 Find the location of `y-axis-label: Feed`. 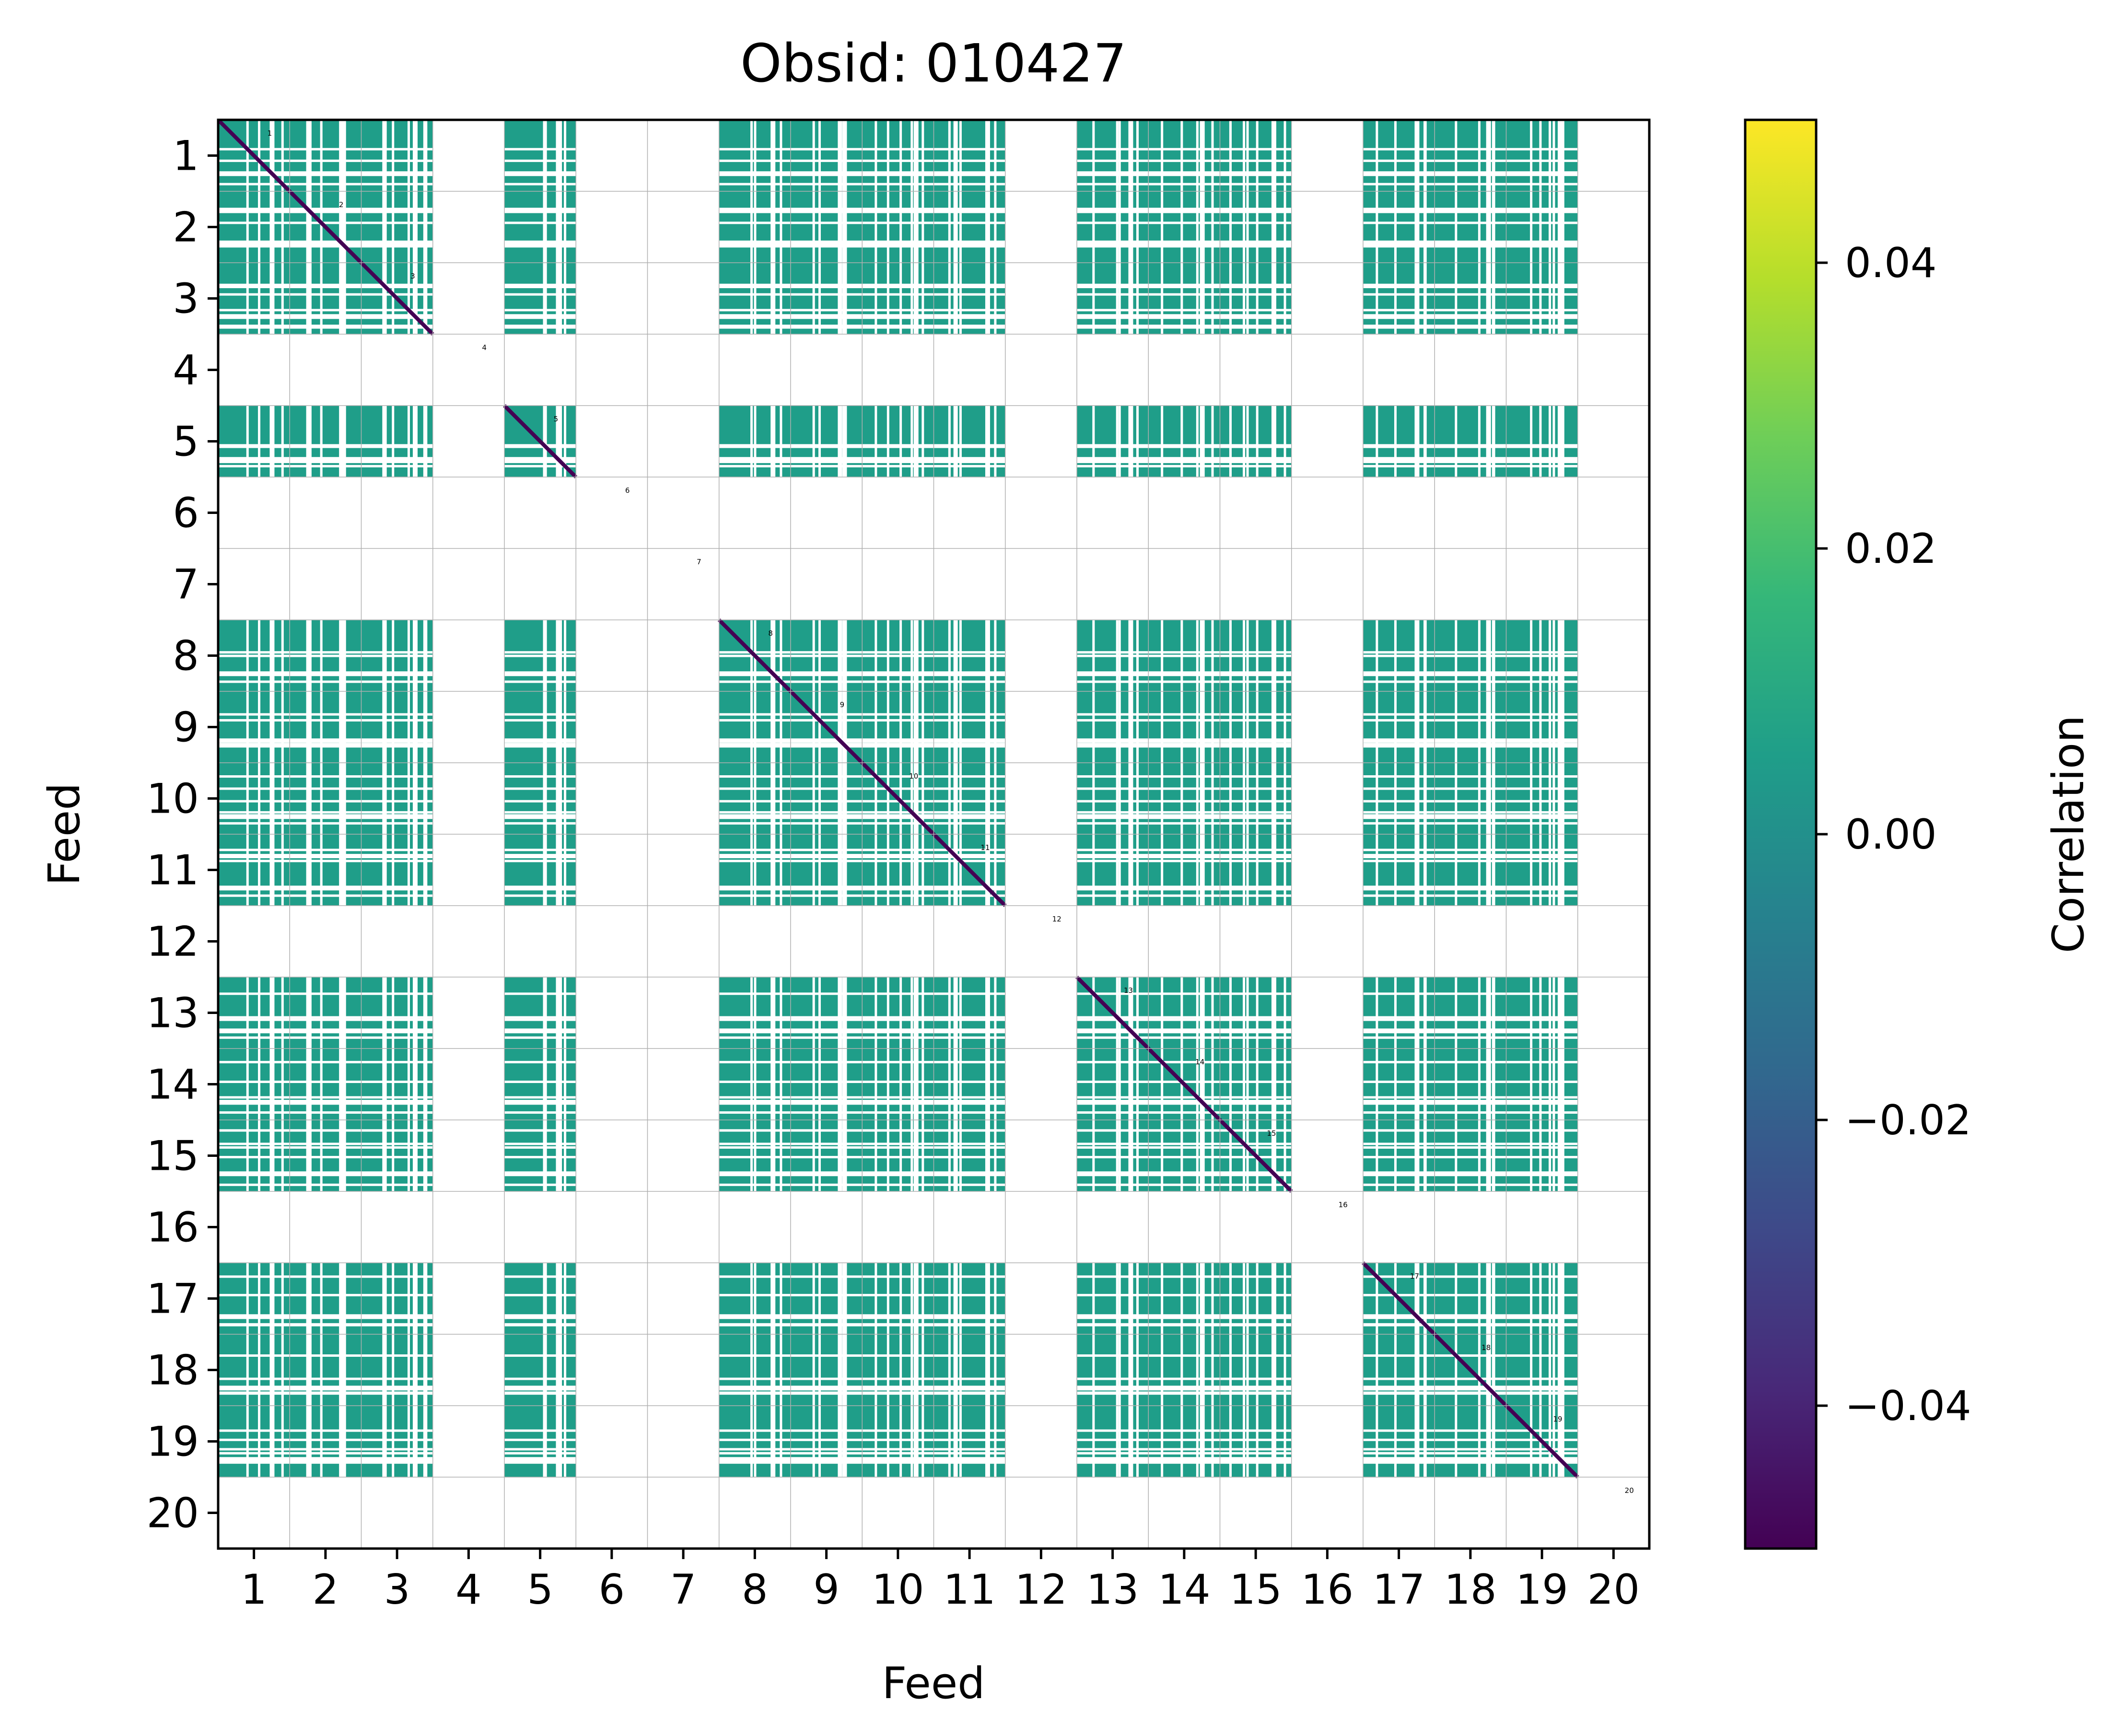

y-axis-label: Feed is located at coordinates (64, 834).